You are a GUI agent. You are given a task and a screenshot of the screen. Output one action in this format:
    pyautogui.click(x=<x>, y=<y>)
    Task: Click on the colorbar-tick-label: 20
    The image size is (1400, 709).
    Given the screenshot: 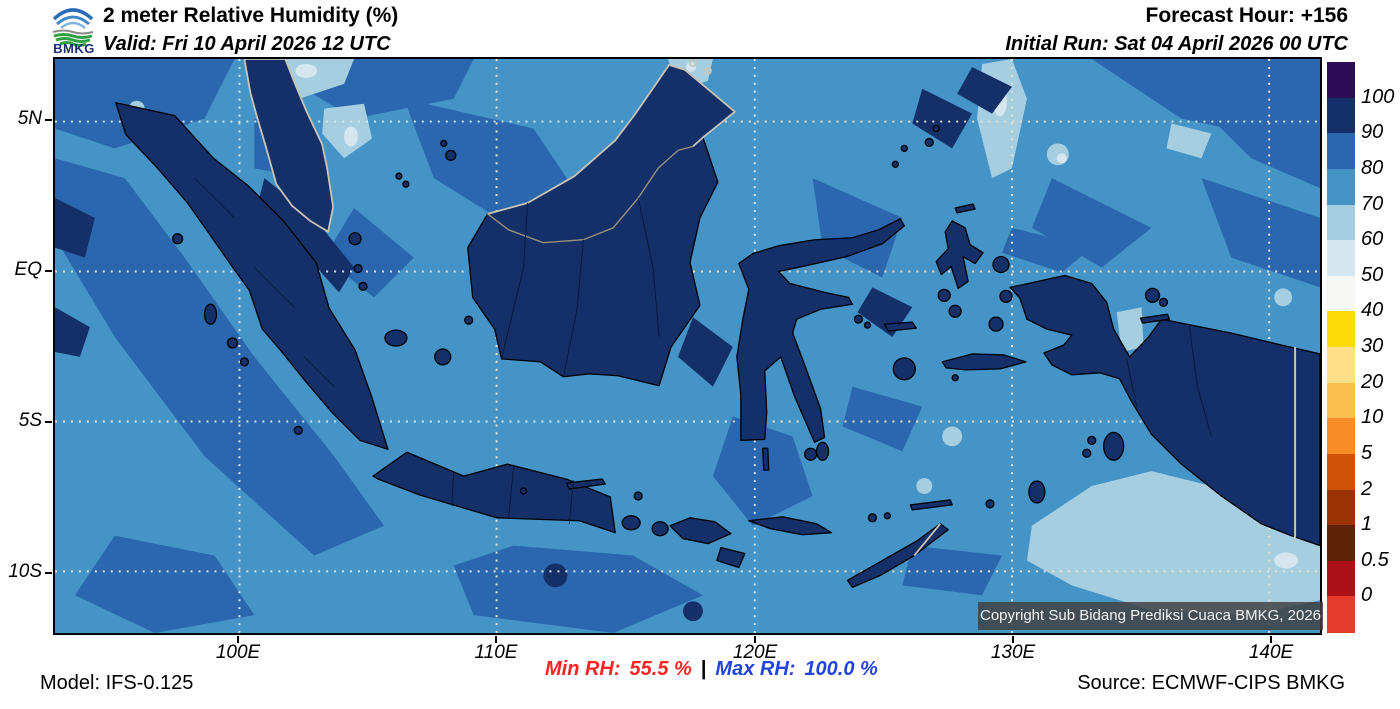 What is the action you would take?
    pyautogui.click(x=1372, y=381)
    